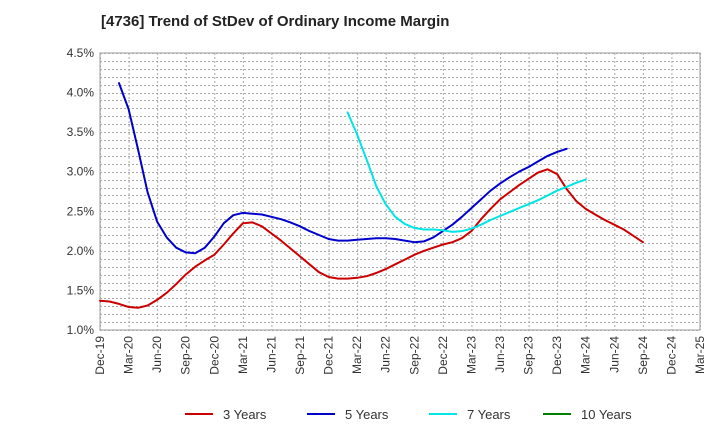  Describe the element at coordinates (529, 355) in the screenshot. I see `x-tick-label: Sep-23` at that location.